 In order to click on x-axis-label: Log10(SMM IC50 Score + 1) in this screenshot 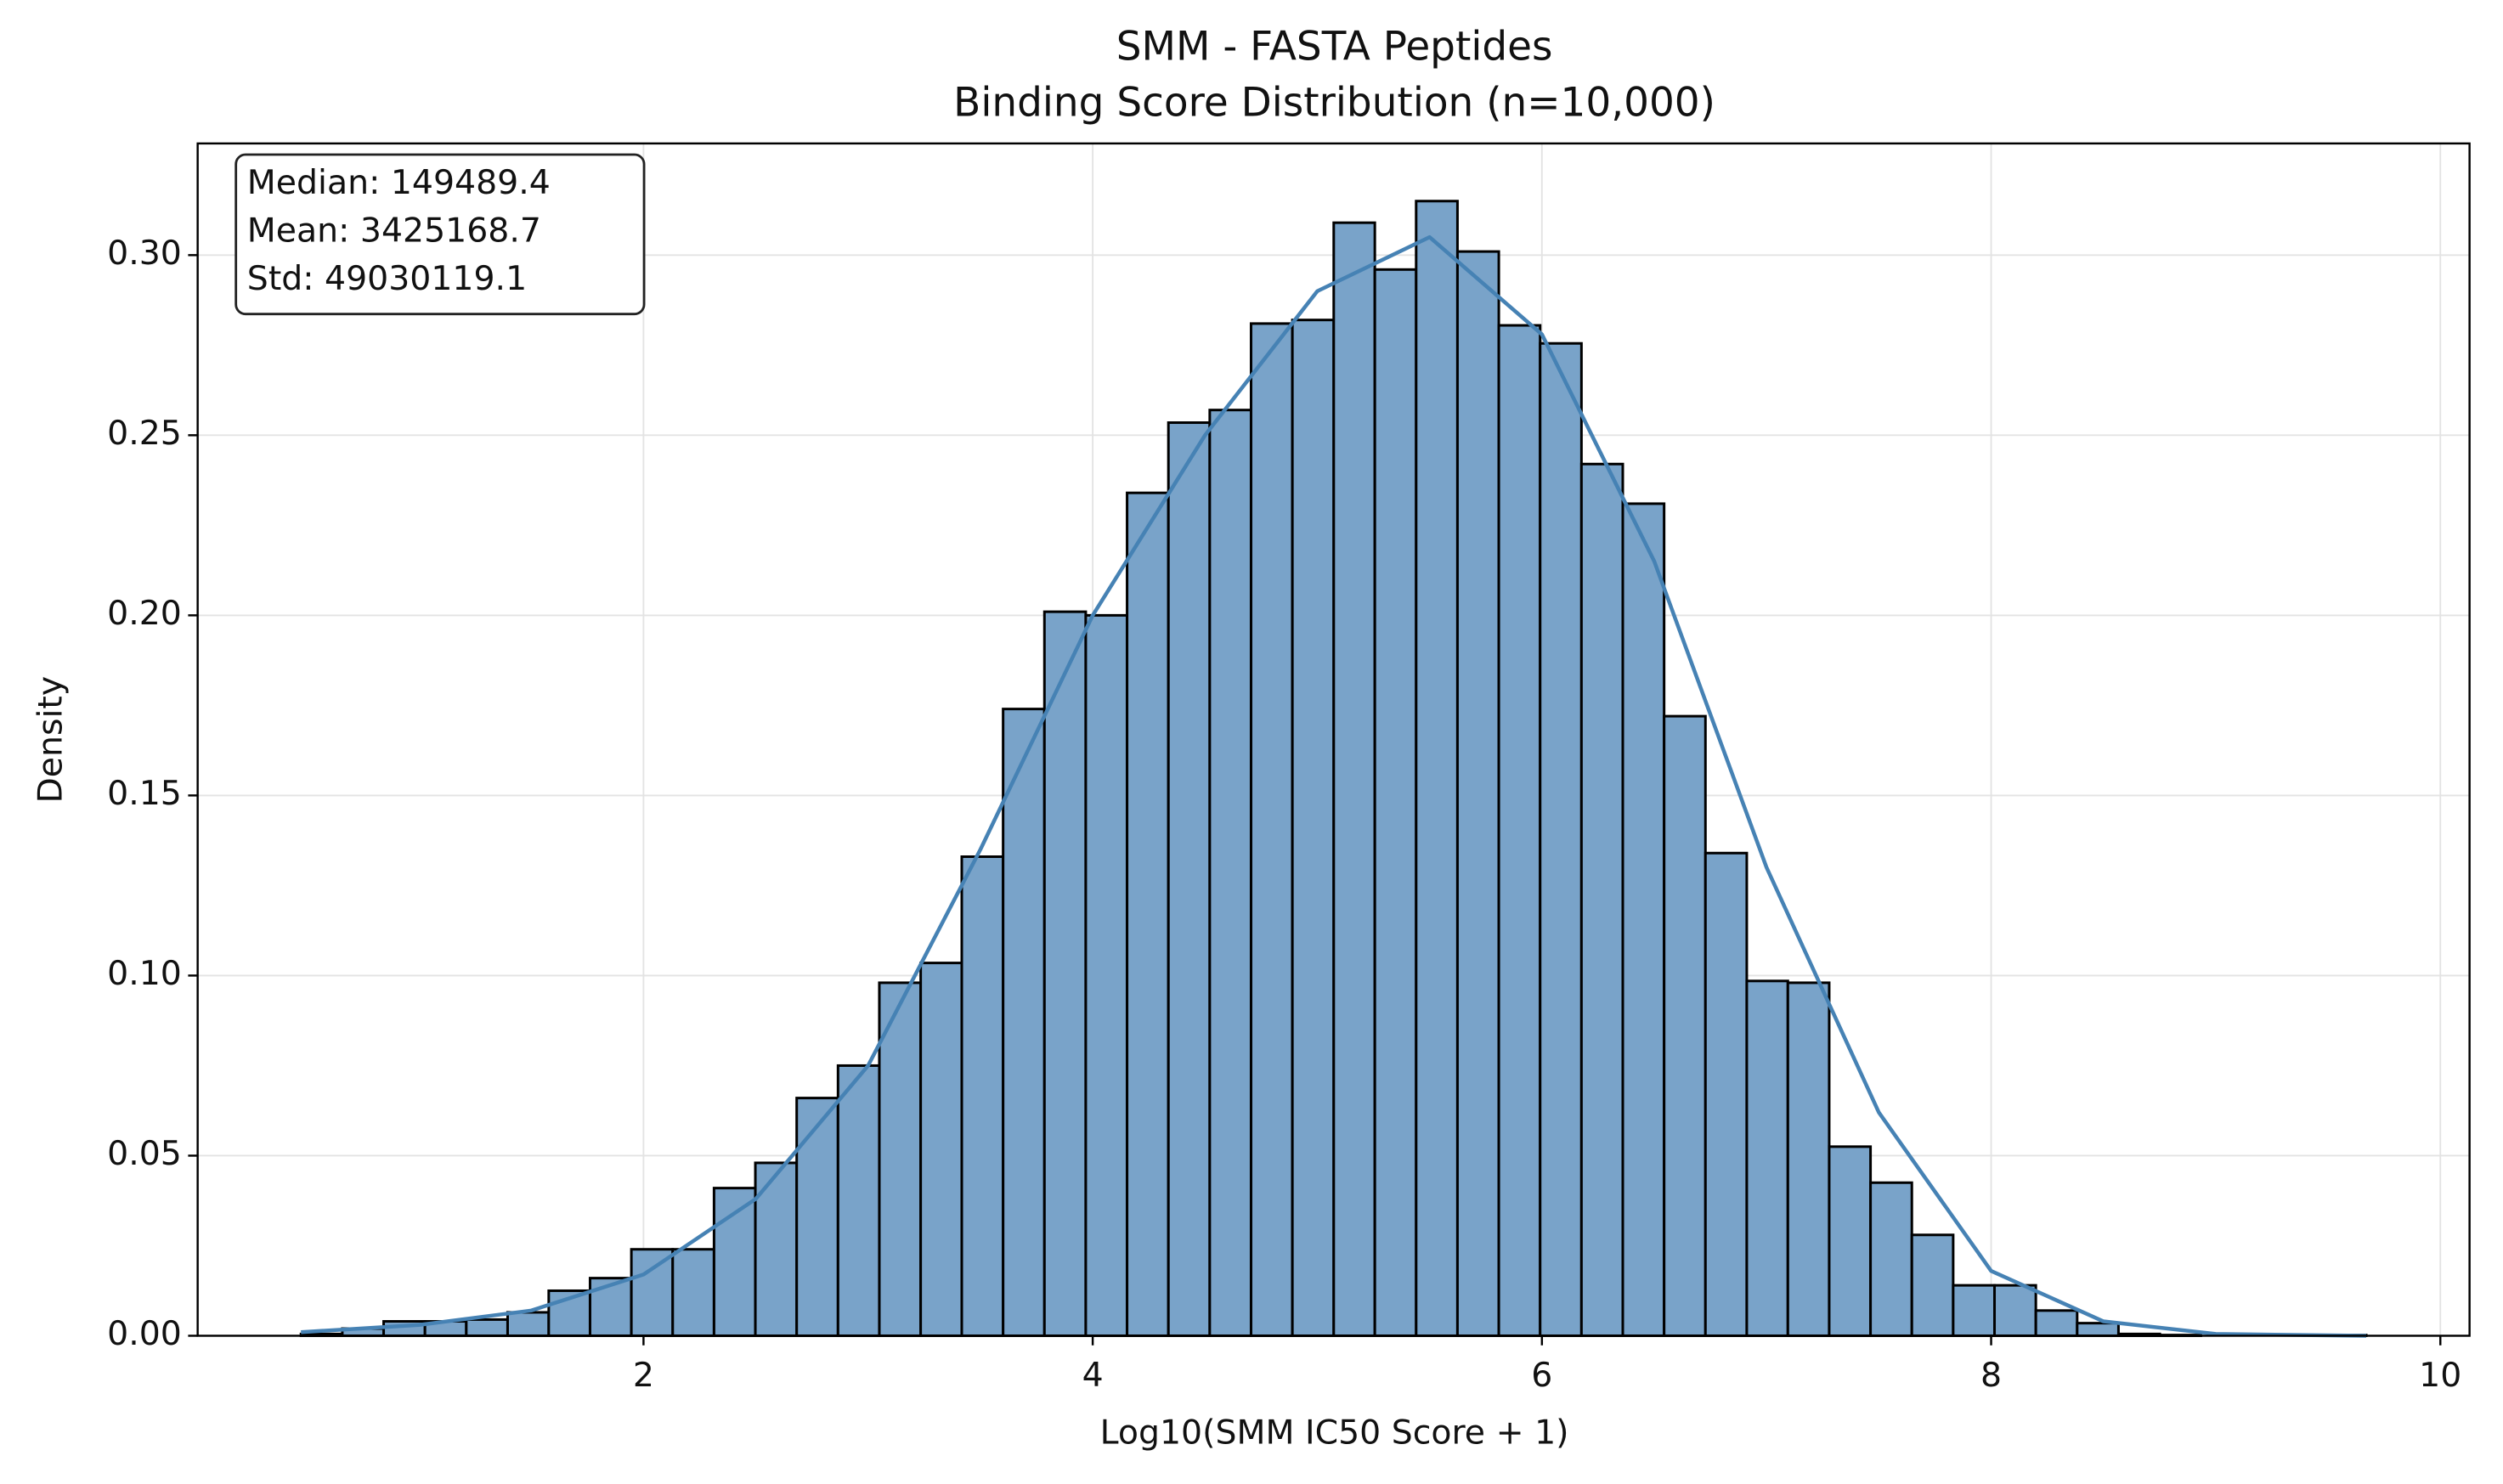, I will do `click(1334, 1432)`.